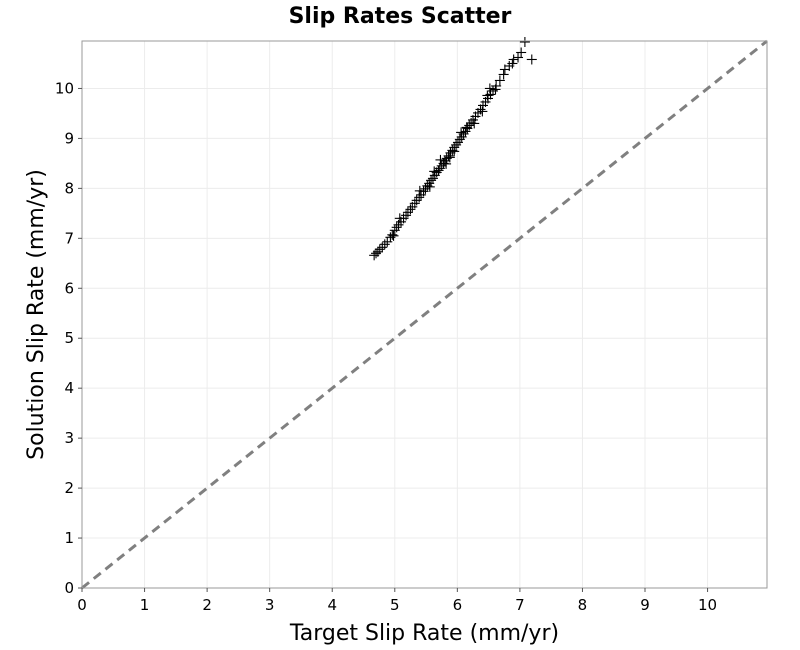 Image resolution: width=800 pixels, height=650 pixels. I want to click on y-tick-label: 10, so click(64, 88).